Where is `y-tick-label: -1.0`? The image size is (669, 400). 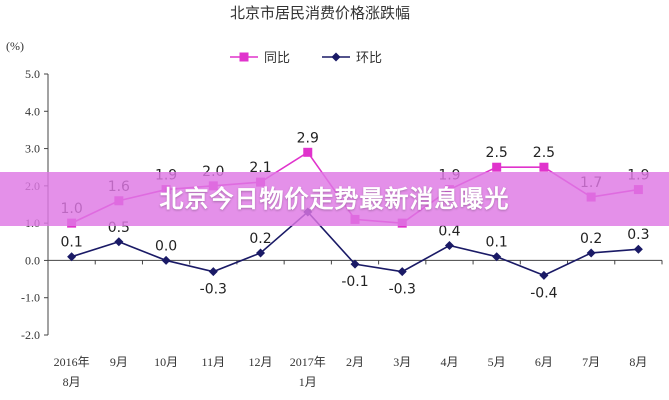 y-tick-label: -1.0 is located at coordinates (30, 298).